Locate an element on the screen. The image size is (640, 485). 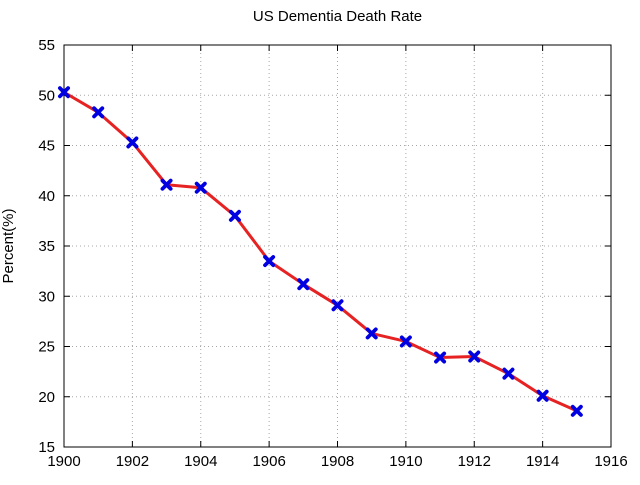
y-tick-label: 35 is located at coordinates (46, 246).